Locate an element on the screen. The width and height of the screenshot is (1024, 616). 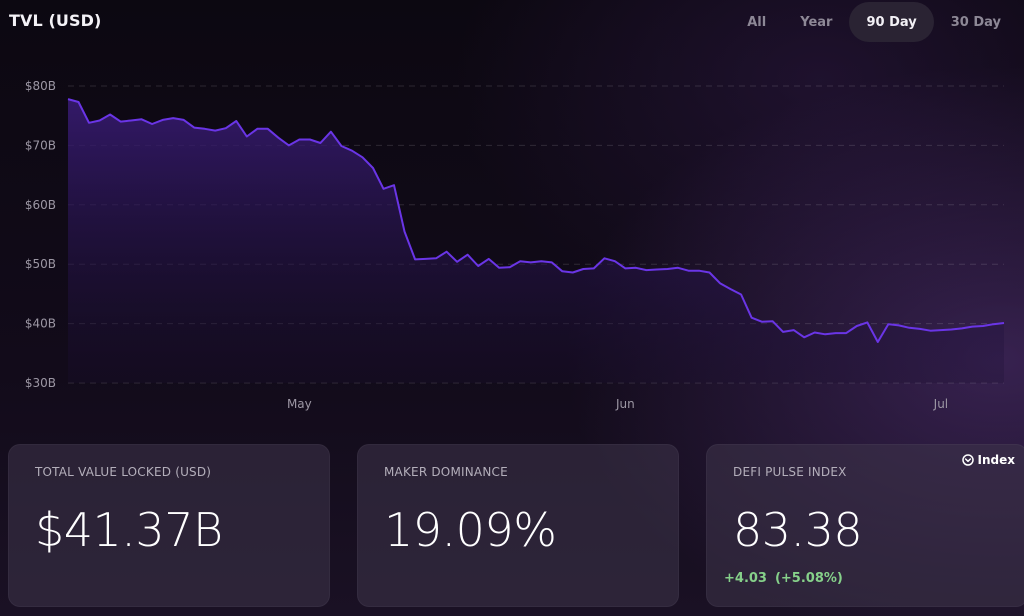
x-tick-label: May is located at coordinates (299, 404).